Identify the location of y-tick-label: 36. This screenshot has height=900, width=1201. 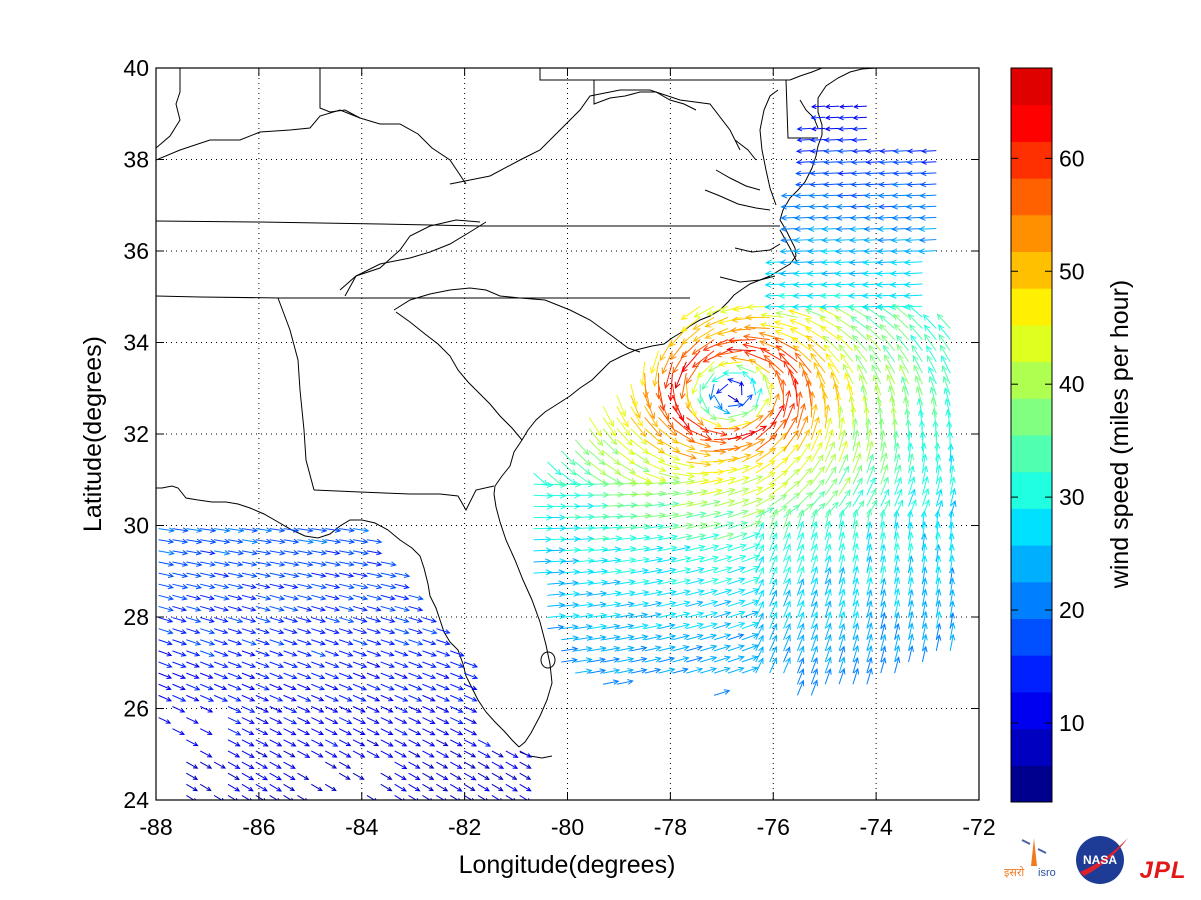
(136, 251).